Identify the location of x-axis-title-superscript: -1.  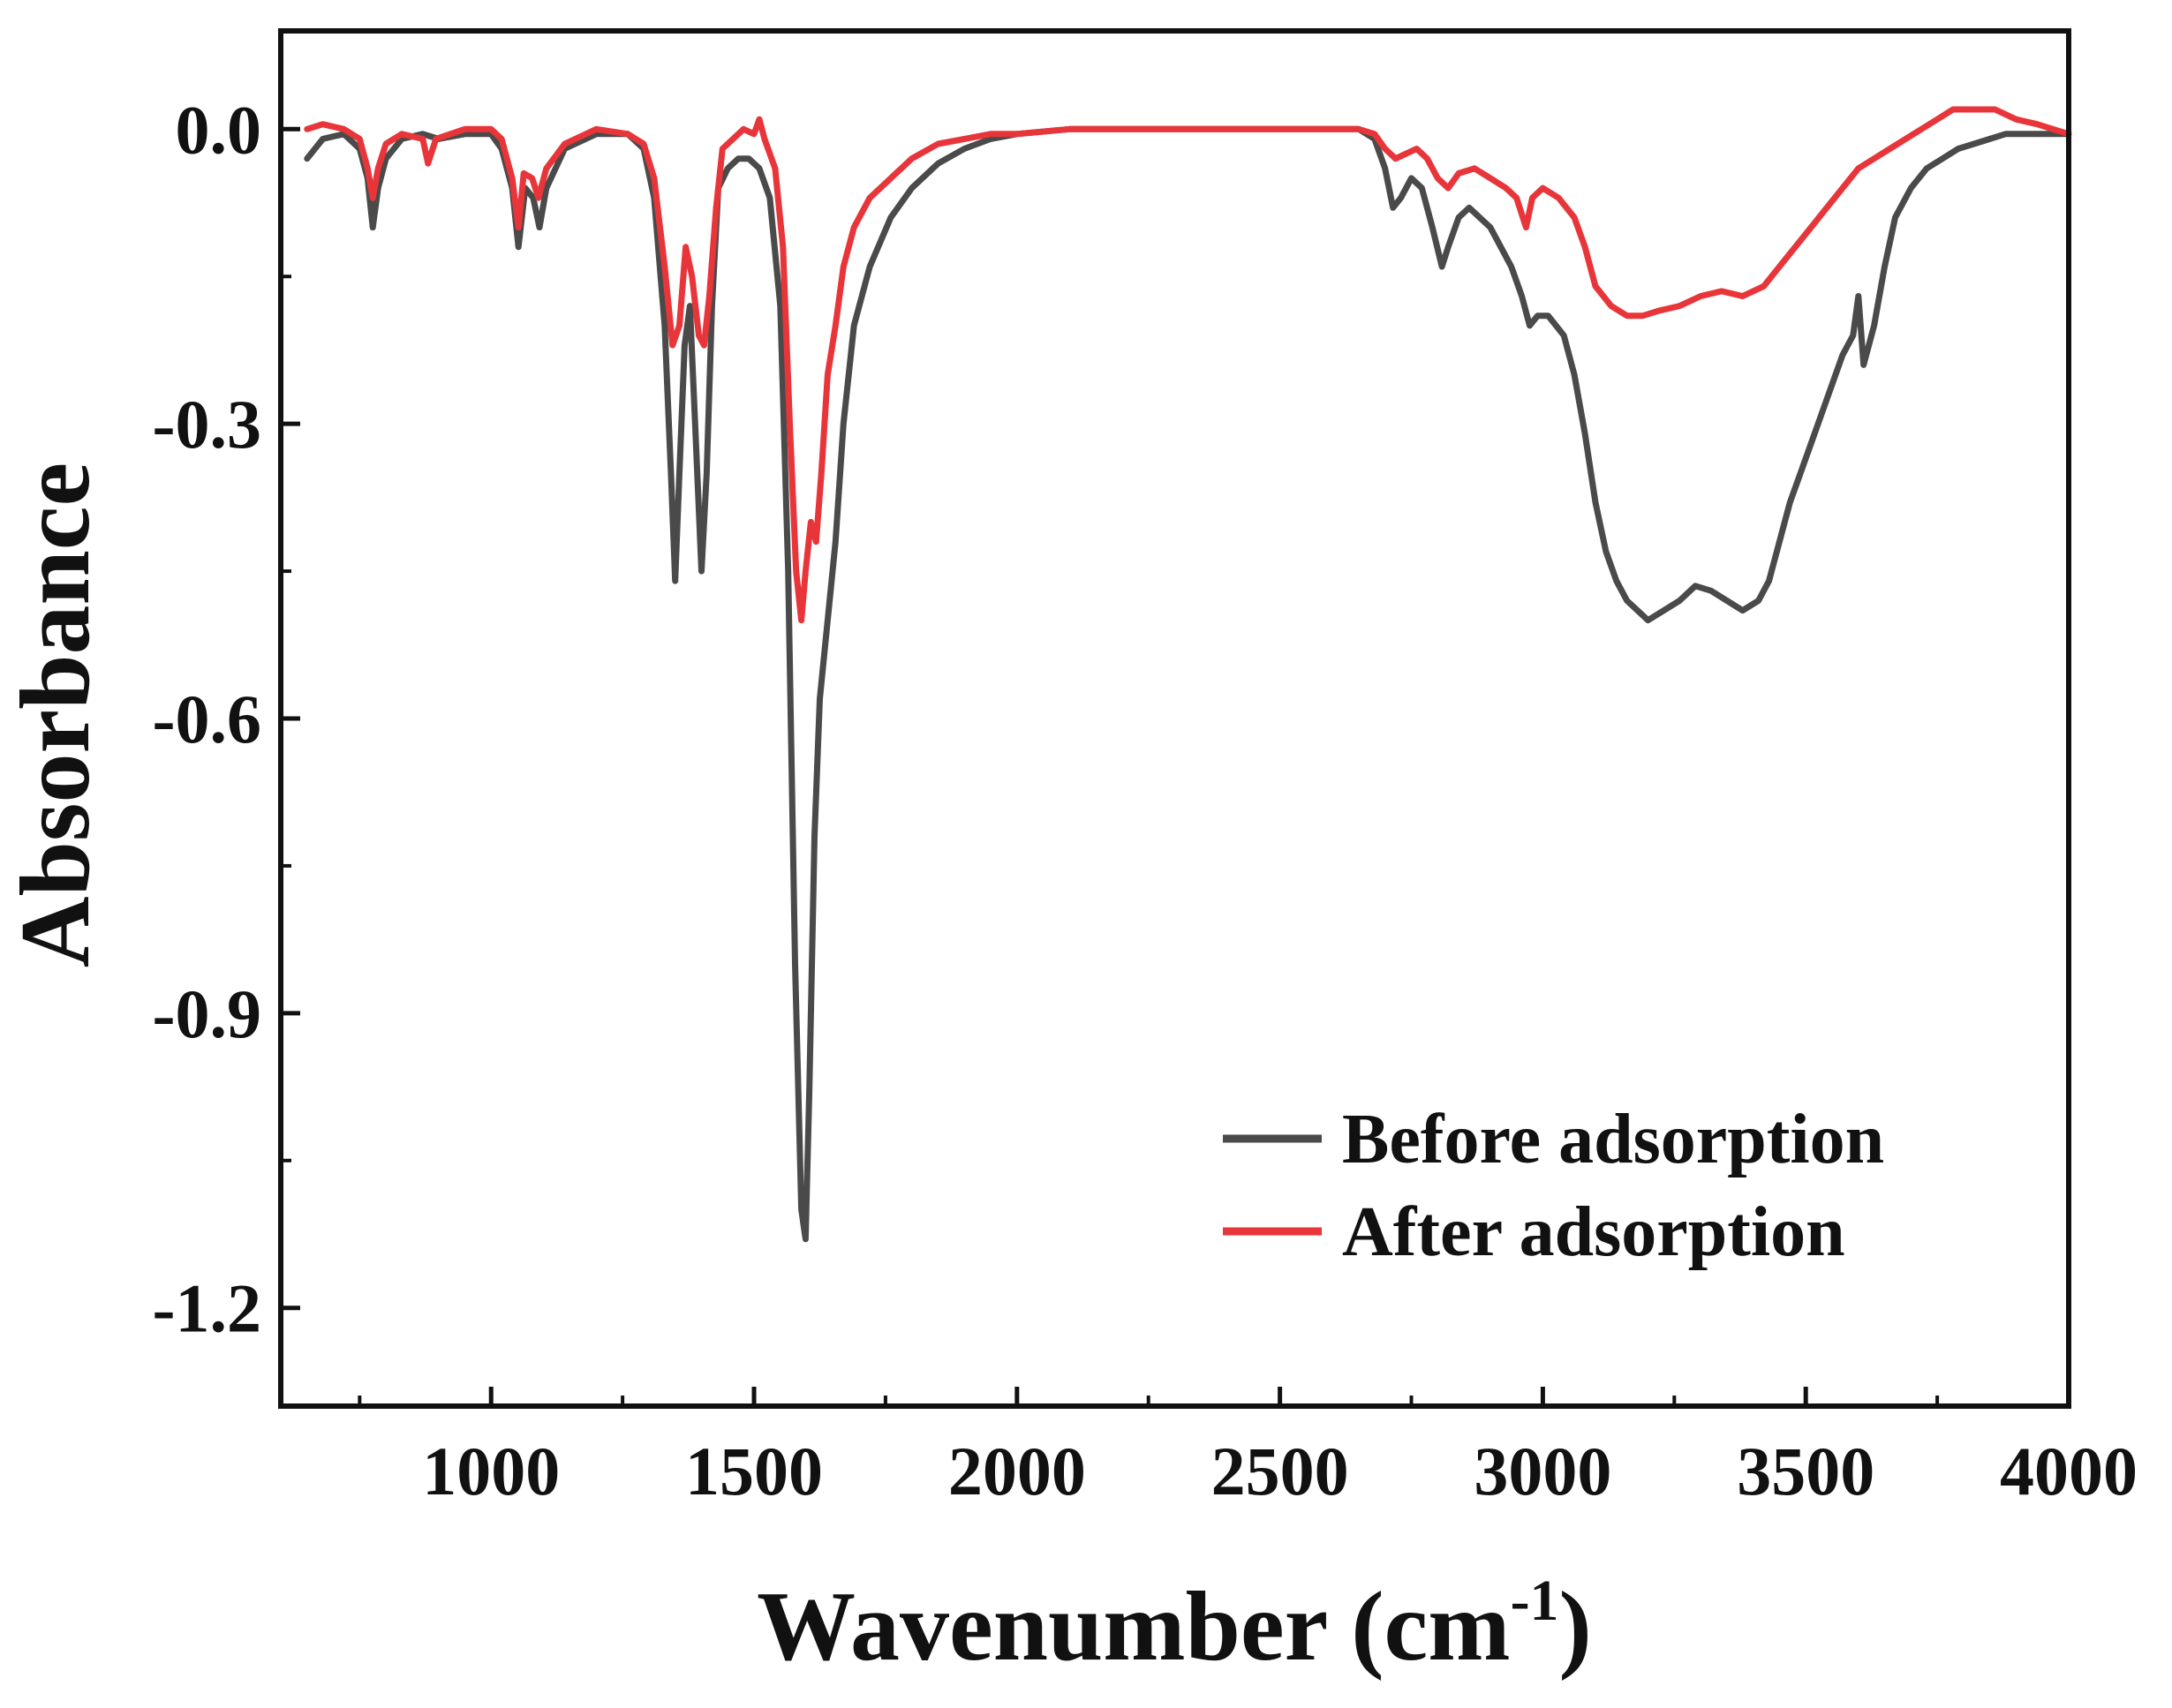
(1535, 1601).